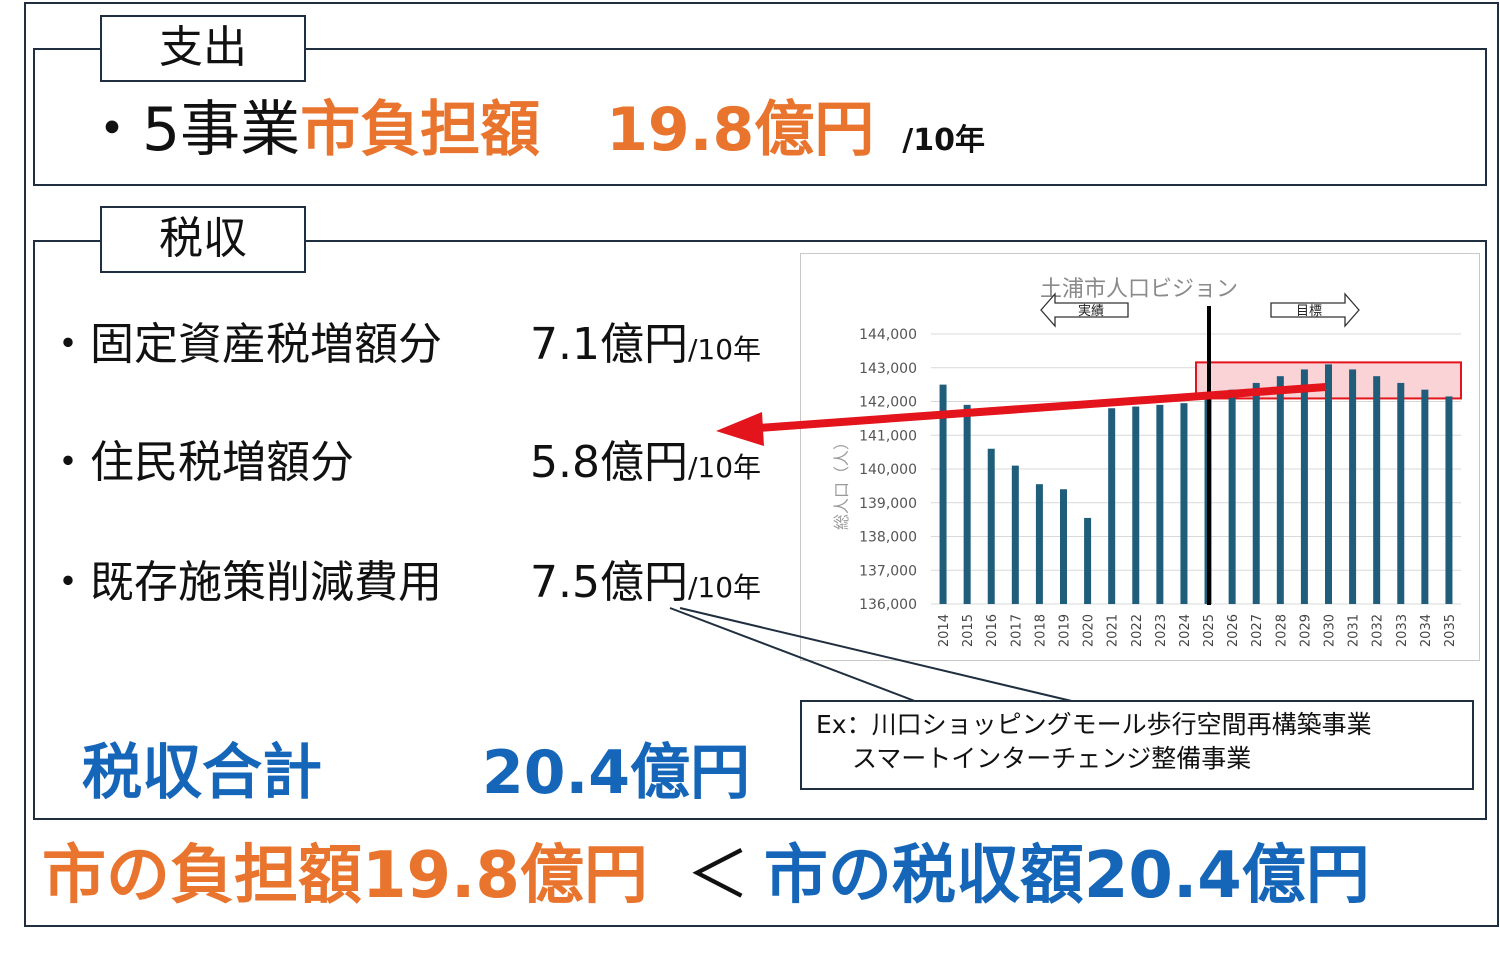  What do you see at coordinates (1257, 630) in the screenshot?
I see `x-tick-label: 2027` at bounding box center [1257, 630].